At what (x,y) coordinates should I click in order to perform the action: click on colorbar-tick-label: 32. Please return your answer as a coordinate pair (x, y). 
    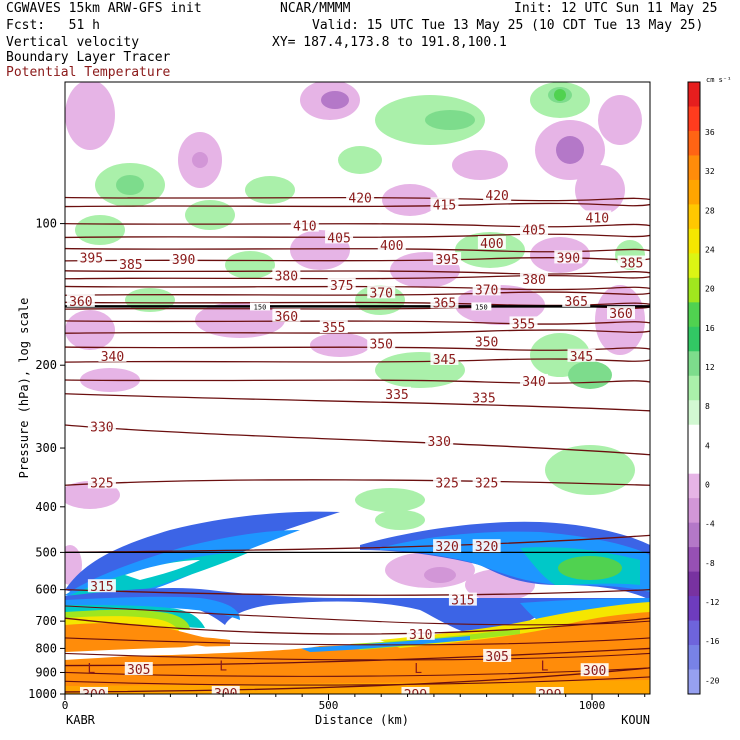
    Looking at the image, I should click on (710, 171).